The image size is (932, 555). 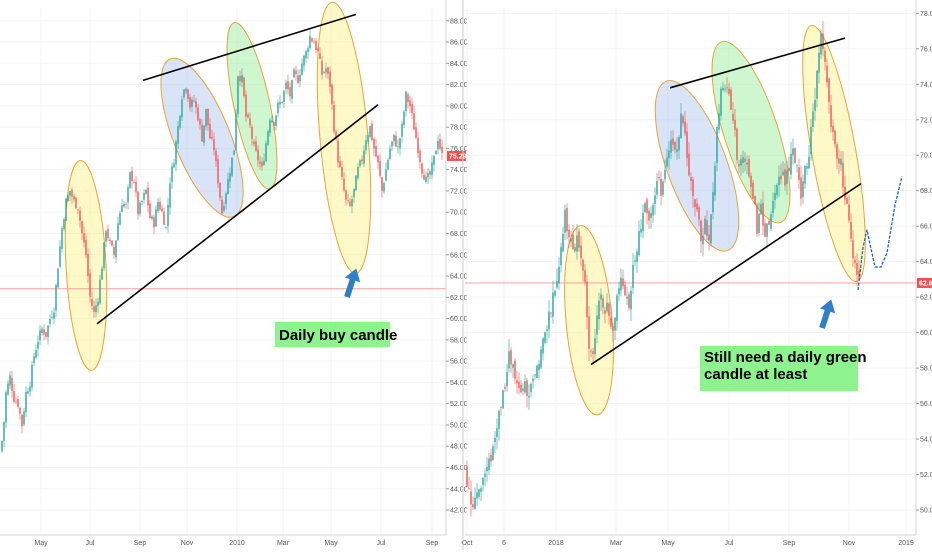 I want to click on yellow-ellipse-highlight, so click(x=344, y=137).